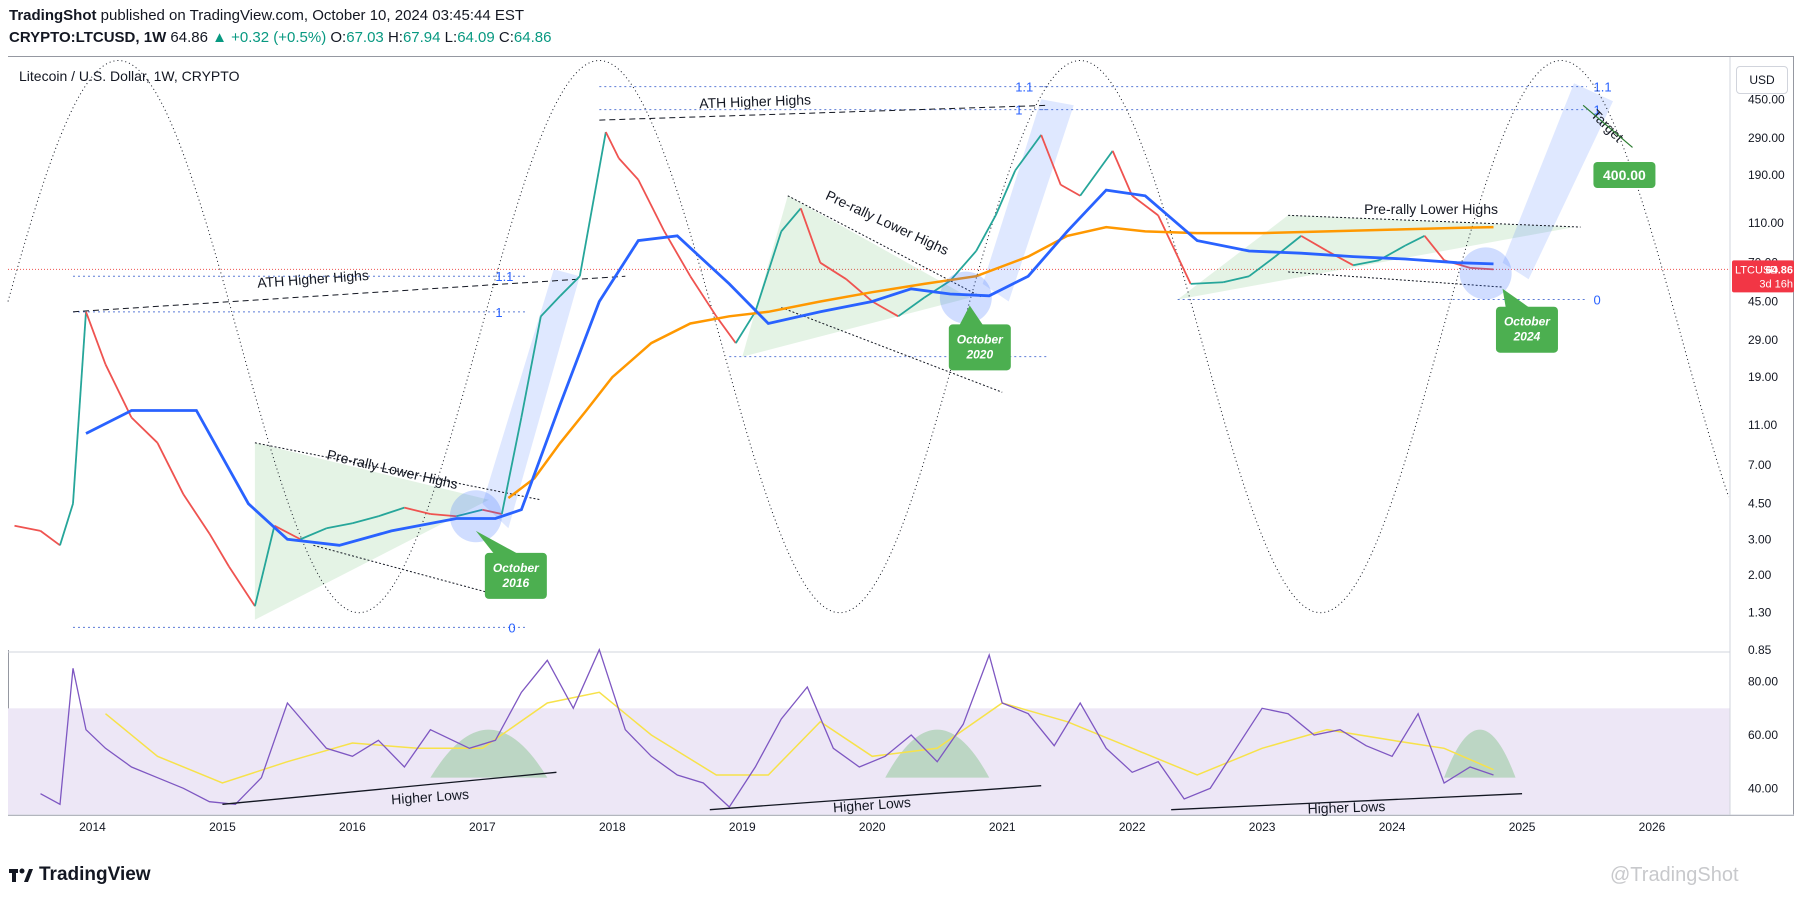  I want to click on tv-logo-icon, so click(21, 875).